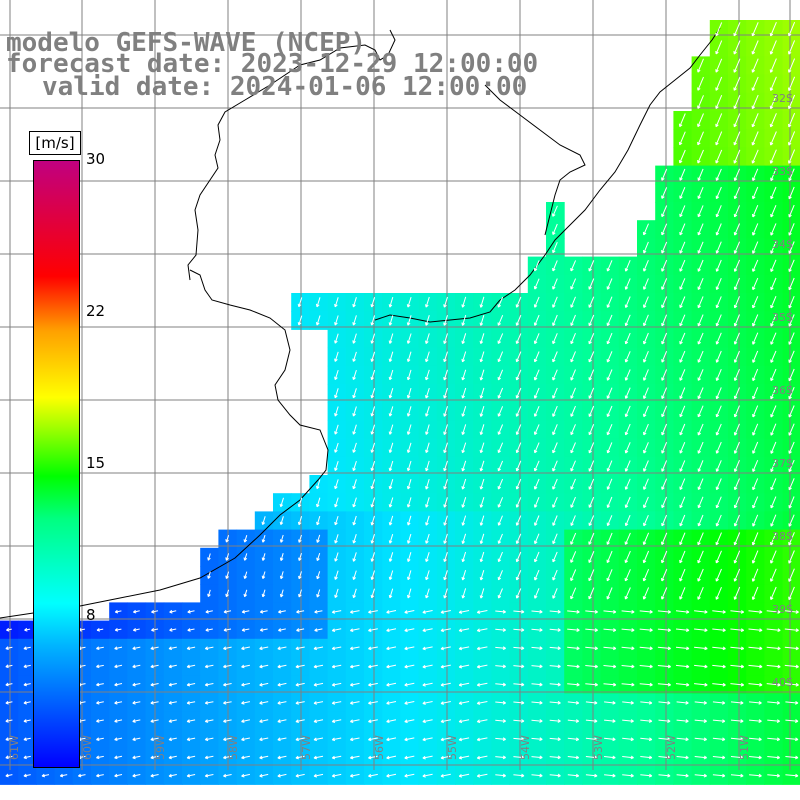  What do you see at coordinates (285, 87) in the screenshot?
I see `valid-date: valid date: 2024-01-06 12:00:00` at bounding box center [285, 87].